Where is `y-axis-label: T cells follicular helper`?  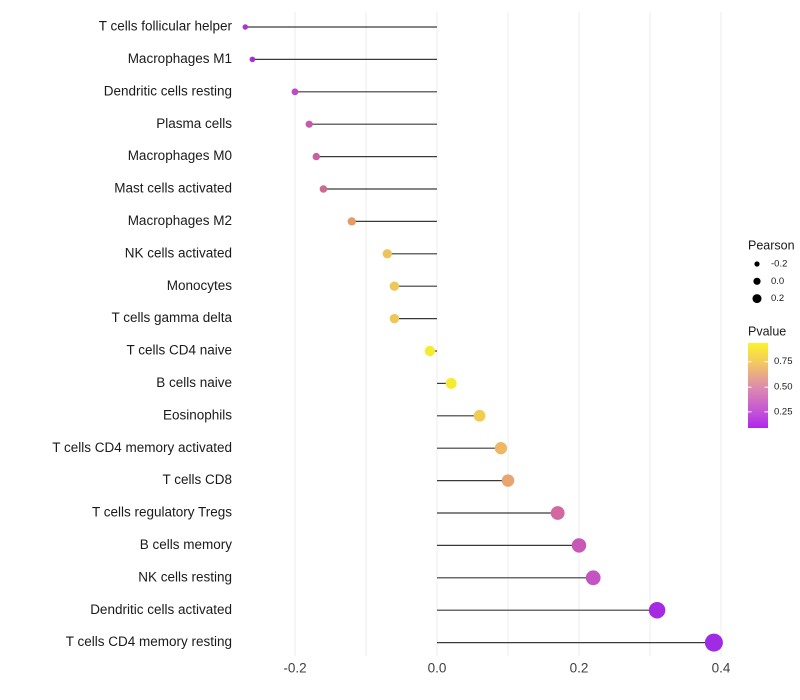 y-axis-label: T cells follicular helper is located at coordinates (166, 26).